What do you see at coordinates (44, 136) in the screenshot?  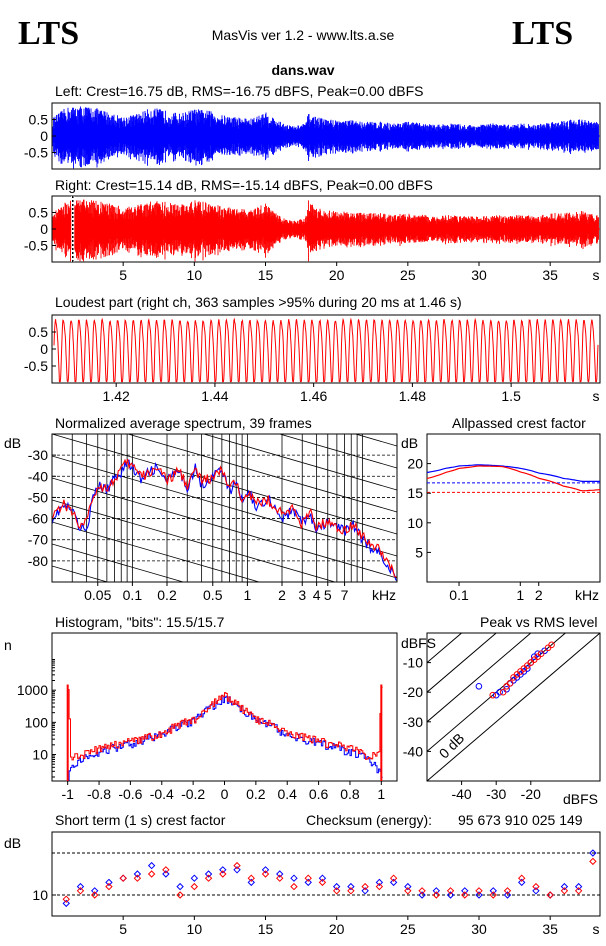 I see `left-waveform-ytick-label: 0` at bounding box center [44, 136].